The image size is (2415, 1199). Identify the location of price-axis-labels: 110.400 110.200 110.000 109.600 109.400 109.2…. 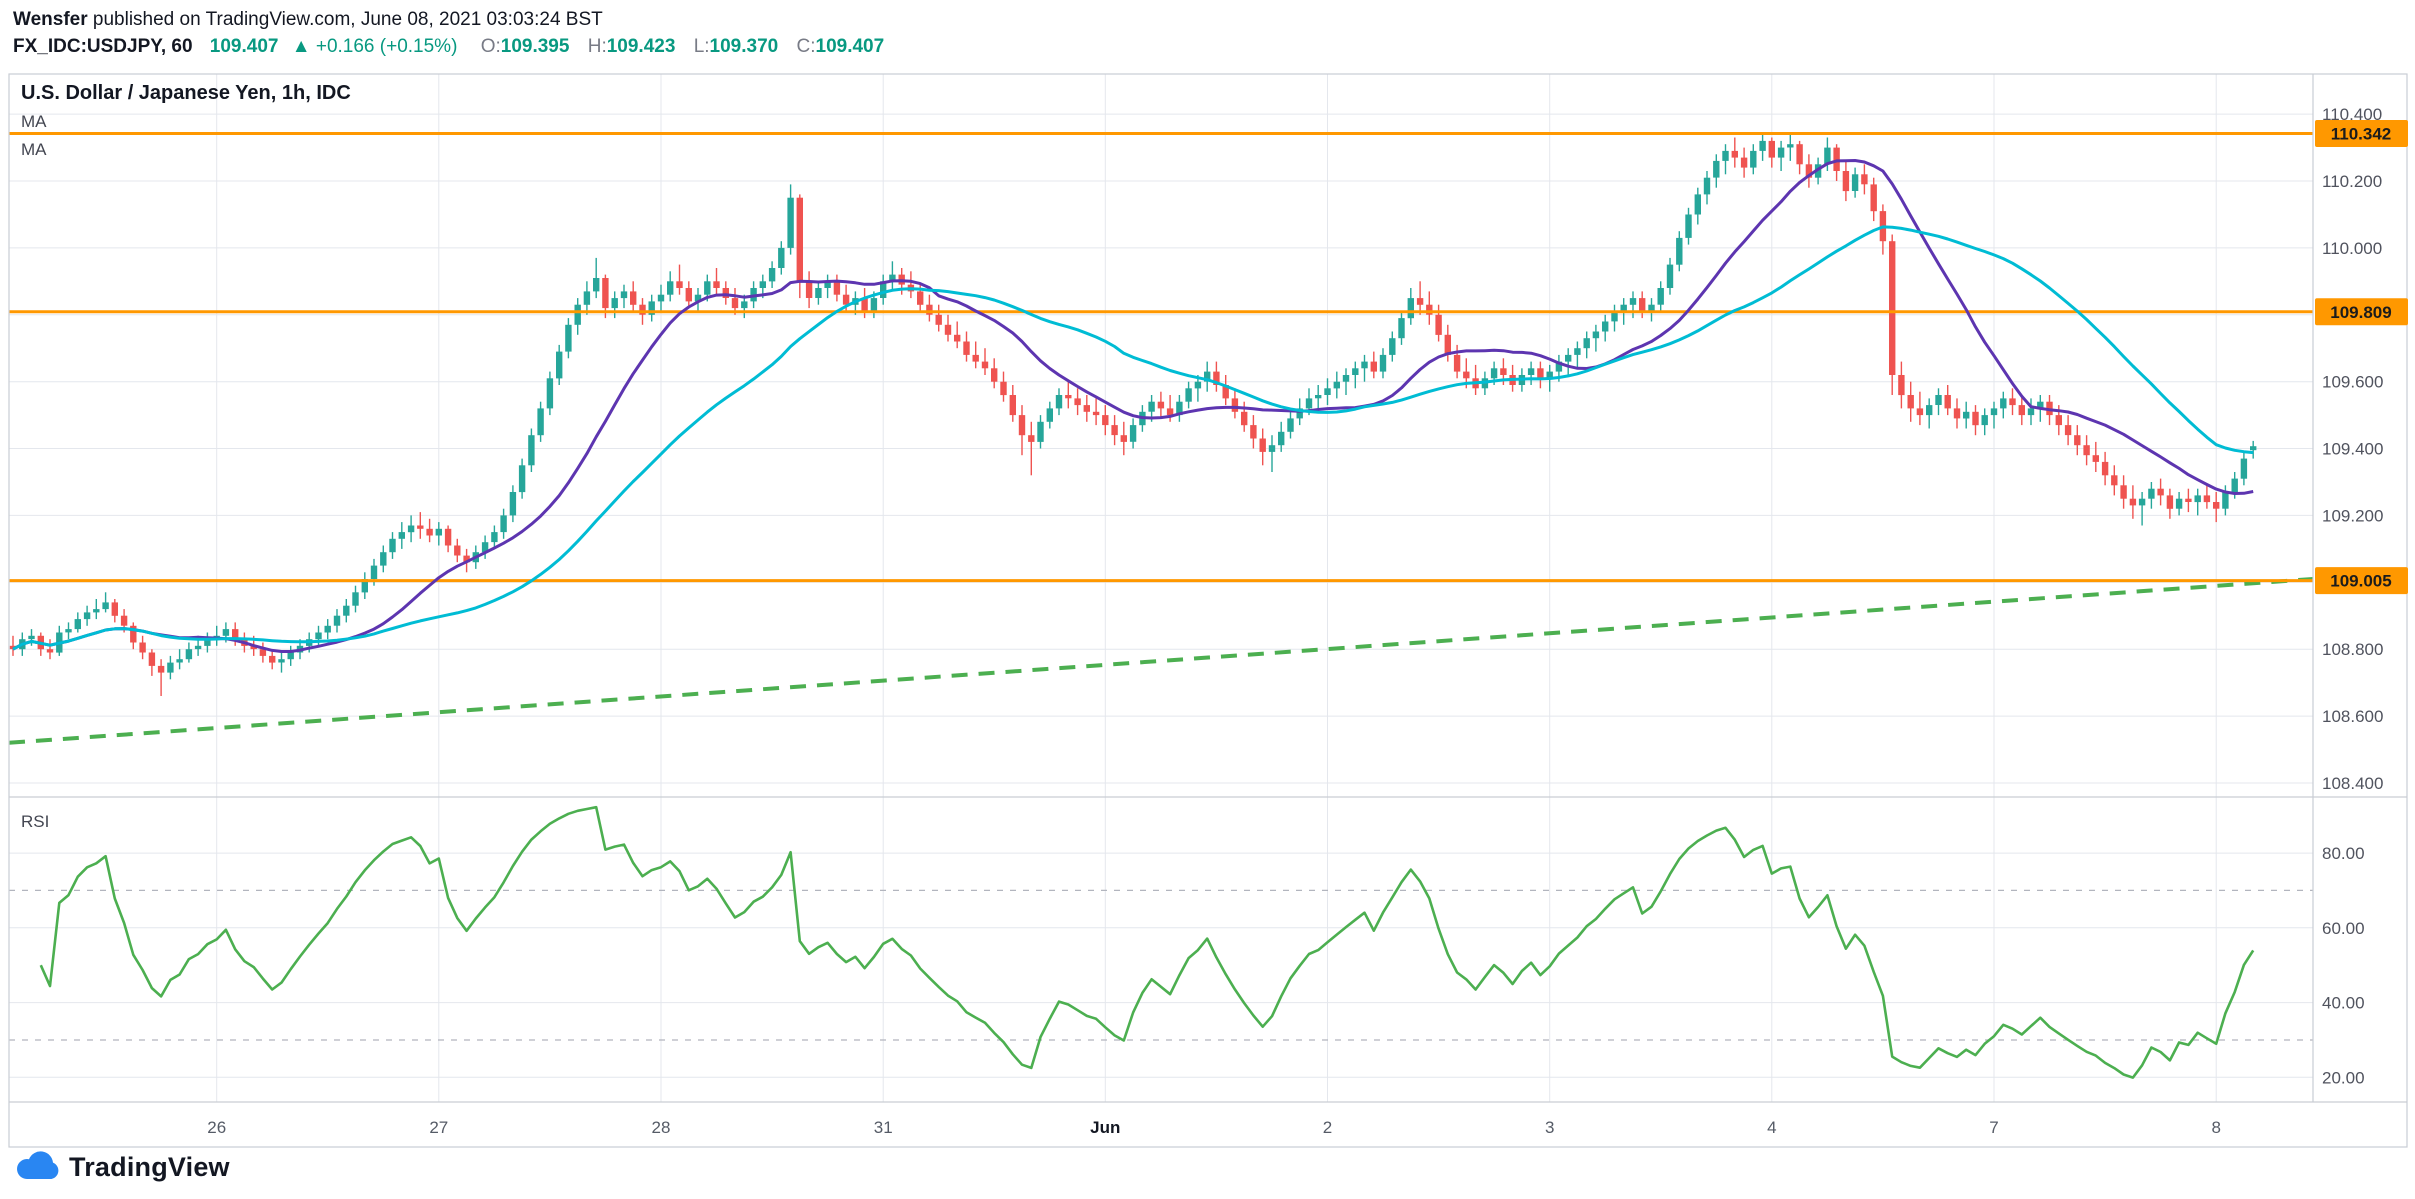
(2352, 449).